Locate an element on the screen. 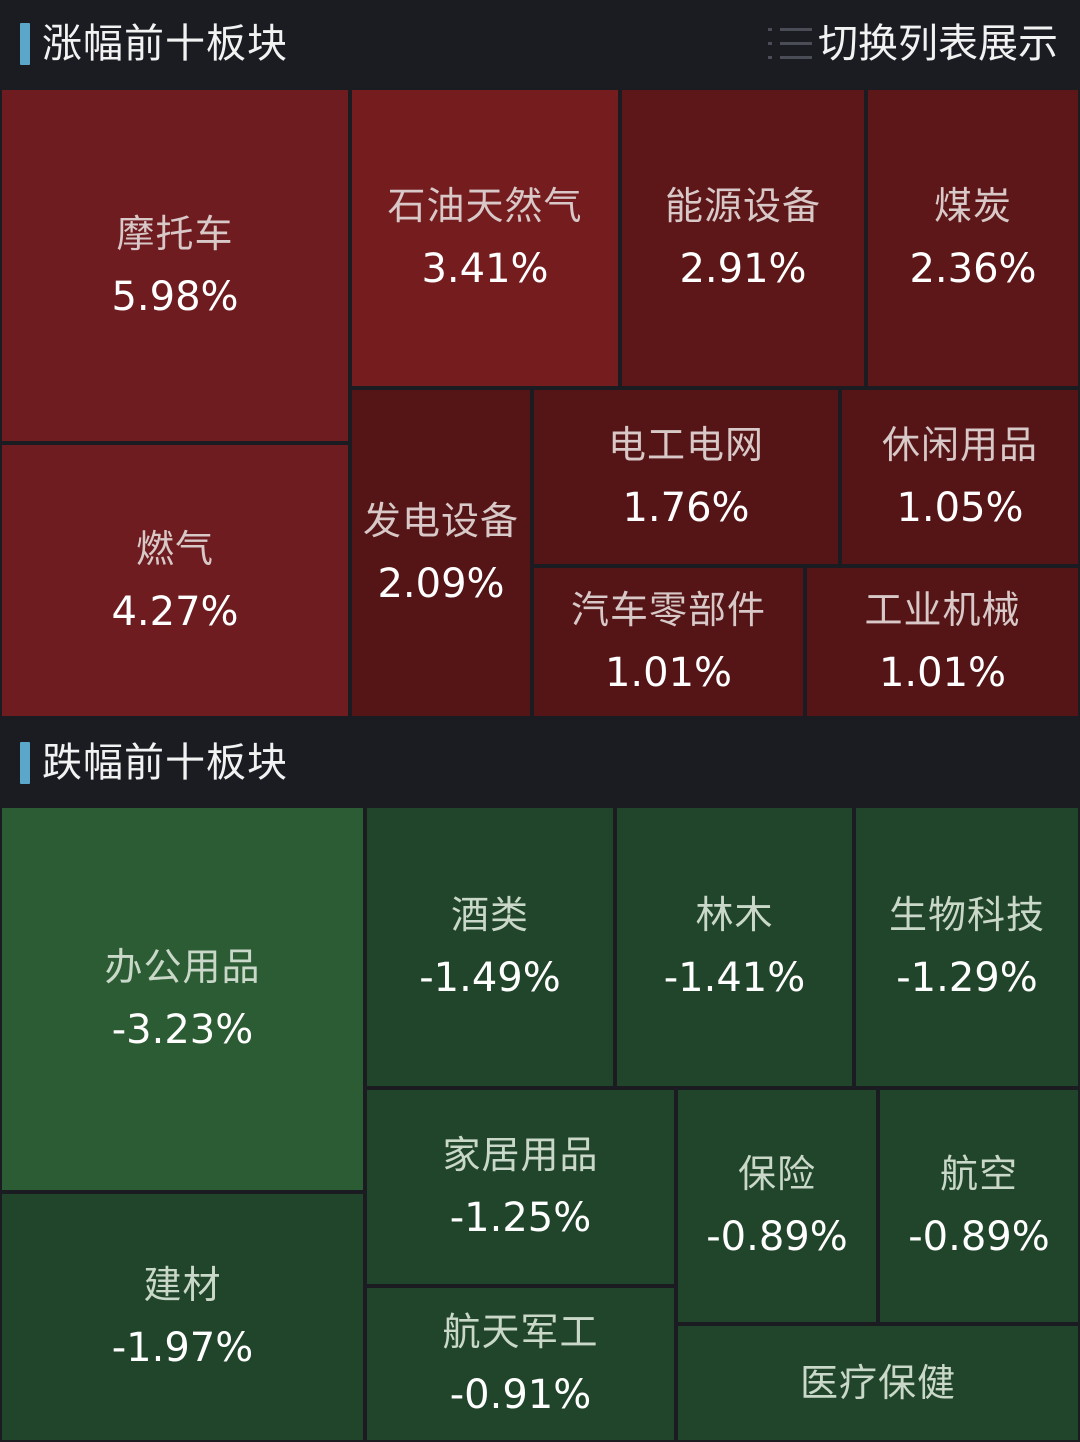 Image resolution: width=1080 pixels, height=1442 pixels. sector-tile: 燃气 4.27% is located at coordinates (175, 580).